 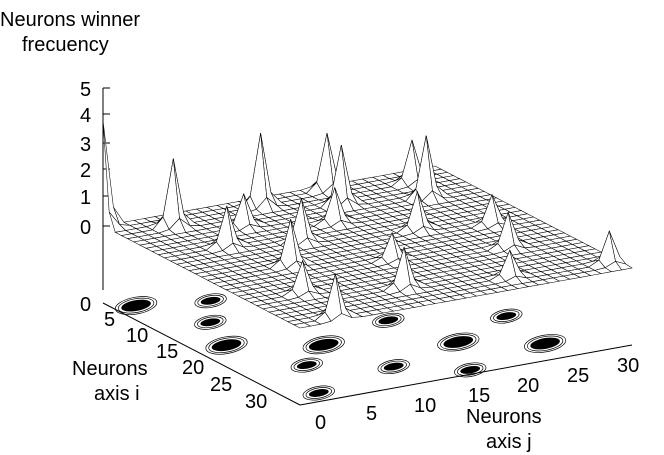 I want to click on j-tick-label-15: 15, so click(x=479, y=396).